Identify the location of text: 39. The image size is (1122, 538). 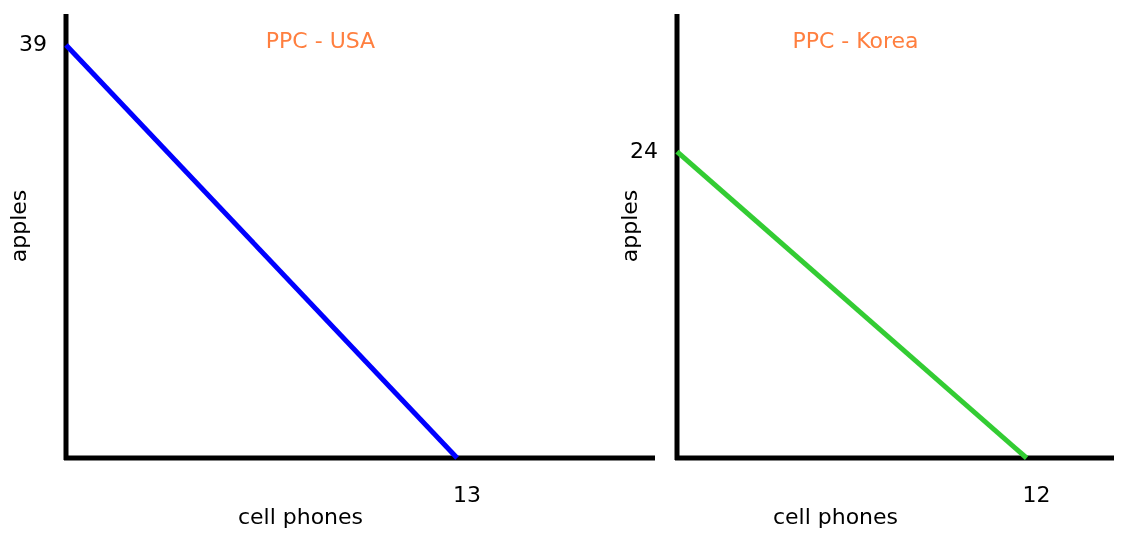
(33, 44).